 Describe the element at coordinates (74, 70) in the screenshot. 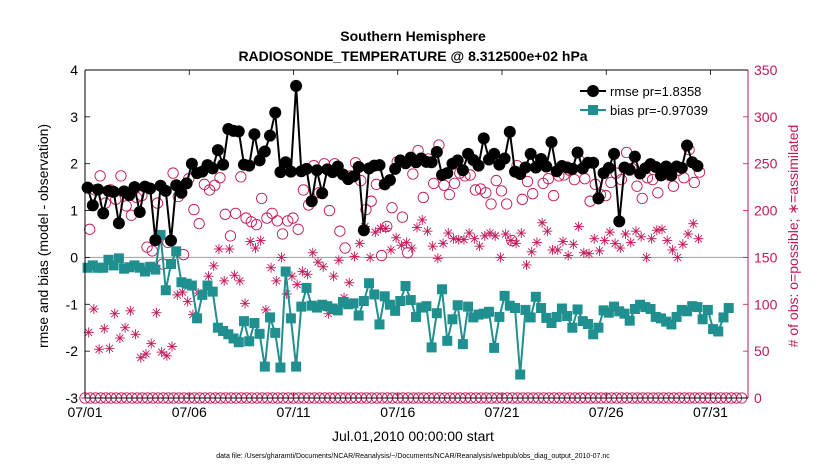

I see `y-left-tick-label: 4` at that location.